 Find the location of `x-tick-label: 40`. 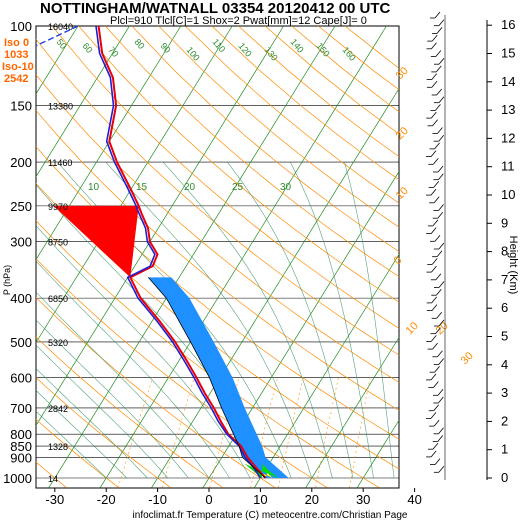

x-tick-label: 40 is located at coordinates (414, 499).